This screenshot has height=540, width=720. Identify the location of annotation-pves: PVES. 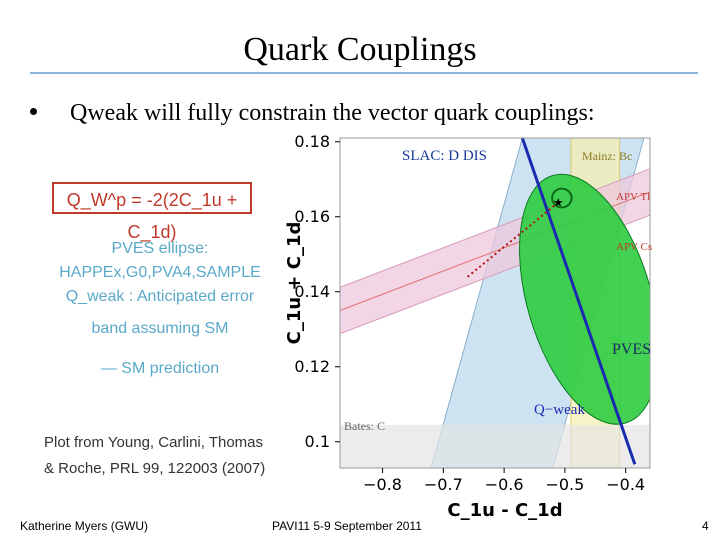
(631, 349).